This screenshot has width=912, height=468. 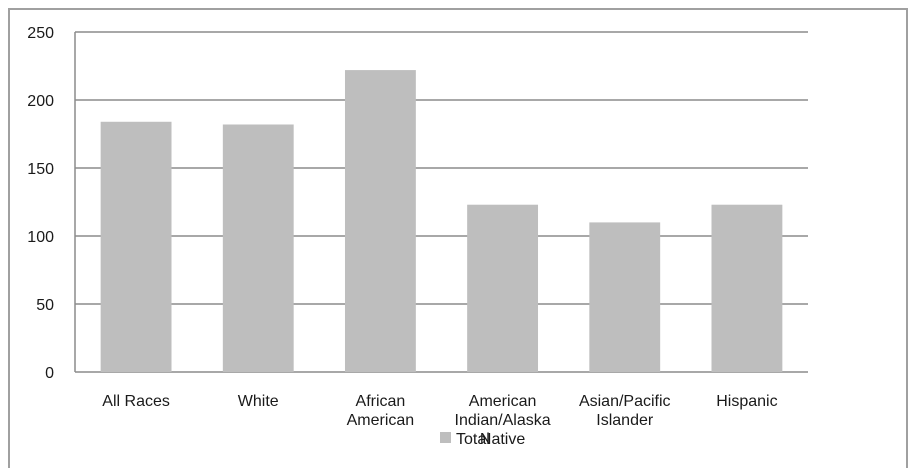 I want to click on x-tick-label-6: Hispanic, so click(x=746, y=401).